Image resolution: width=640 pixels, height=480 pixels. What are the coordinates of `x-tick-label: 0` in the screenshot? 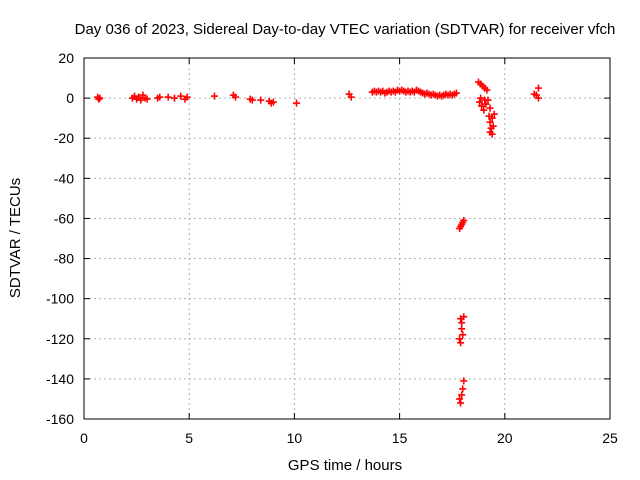 It's located at (84, 438).